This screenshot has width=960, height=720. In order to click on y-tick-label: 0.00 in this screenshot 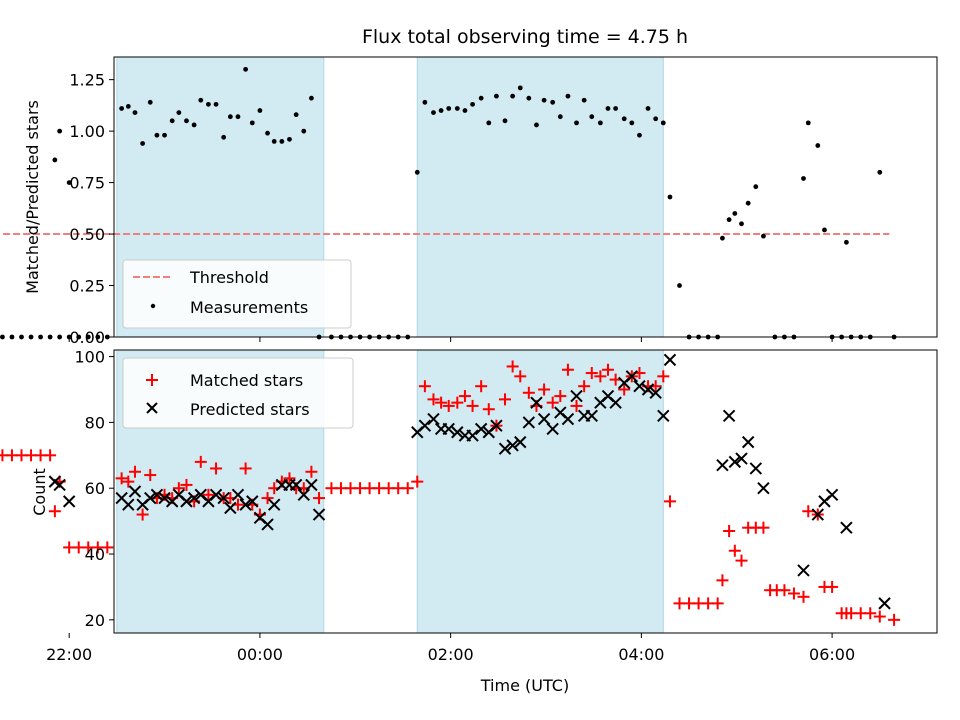, I will do `click(87, 337)`.